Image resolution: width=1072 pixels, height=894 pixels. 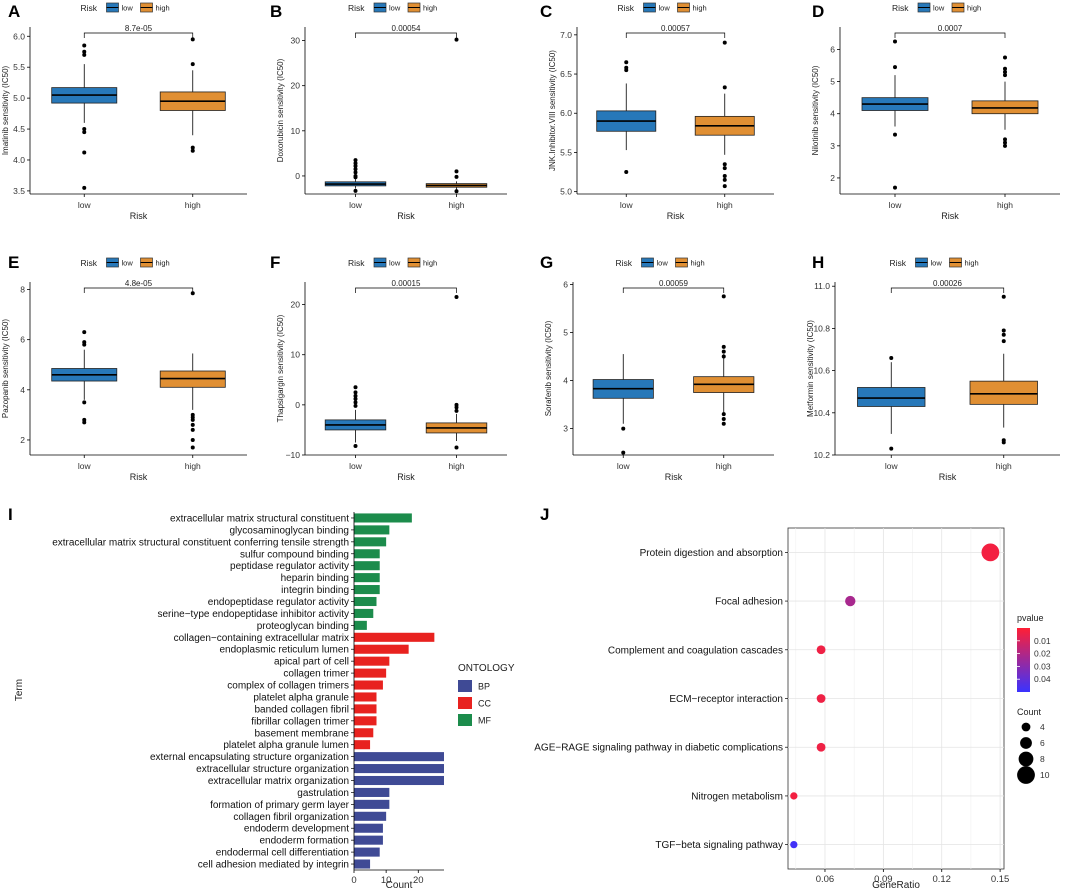 I want to click on y-axis-title: JNK.Inhibitor.VIII sensitivity (IC50), so click(x=552, y=110).